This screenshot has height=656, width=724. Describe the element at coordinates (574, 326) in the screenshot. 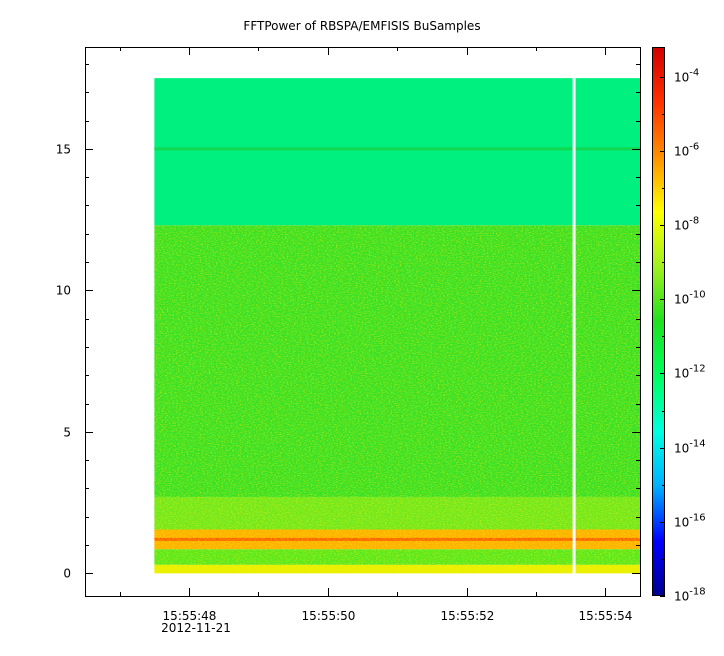

I see `data-gap` at that location.